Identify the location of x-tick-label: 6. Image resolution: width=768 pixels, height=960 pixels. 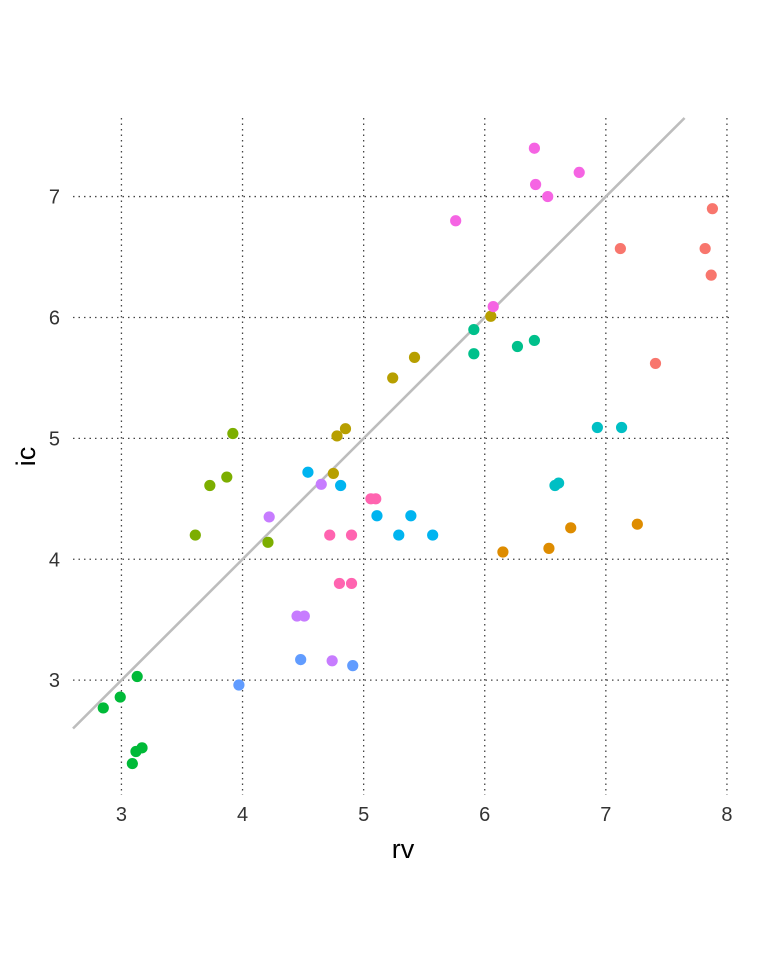
(484, 815).